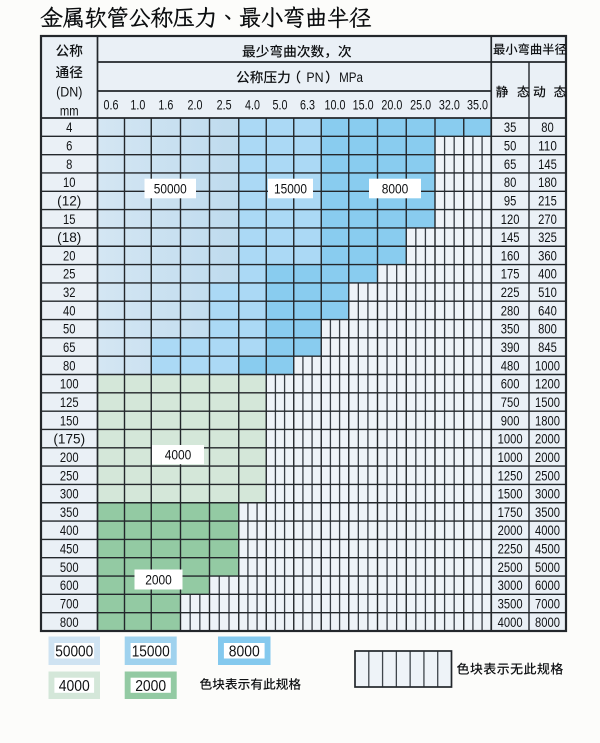 This screenshot has width=600, height=743. What do you see at coordinates (69, 200) in the screenshot?
I see `svg-text: (12)` at bounding box center [69, 200].